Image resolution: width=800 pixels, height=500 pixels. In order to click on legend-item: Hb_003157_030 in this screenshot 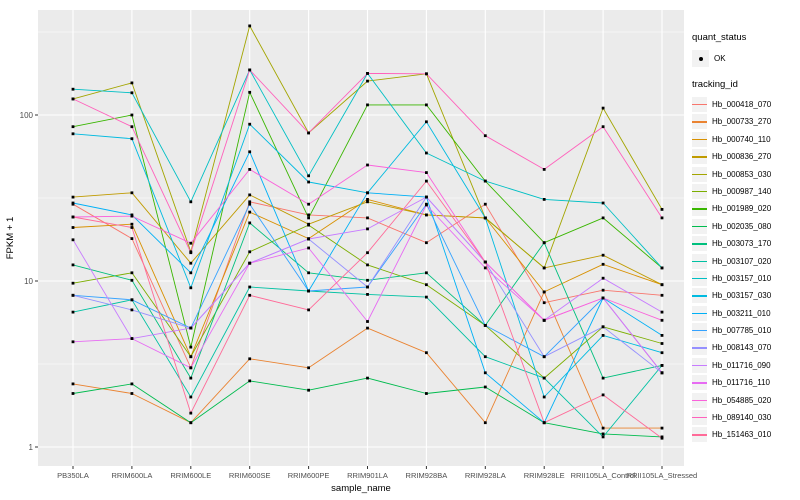, I will do `click(745, 296)`.